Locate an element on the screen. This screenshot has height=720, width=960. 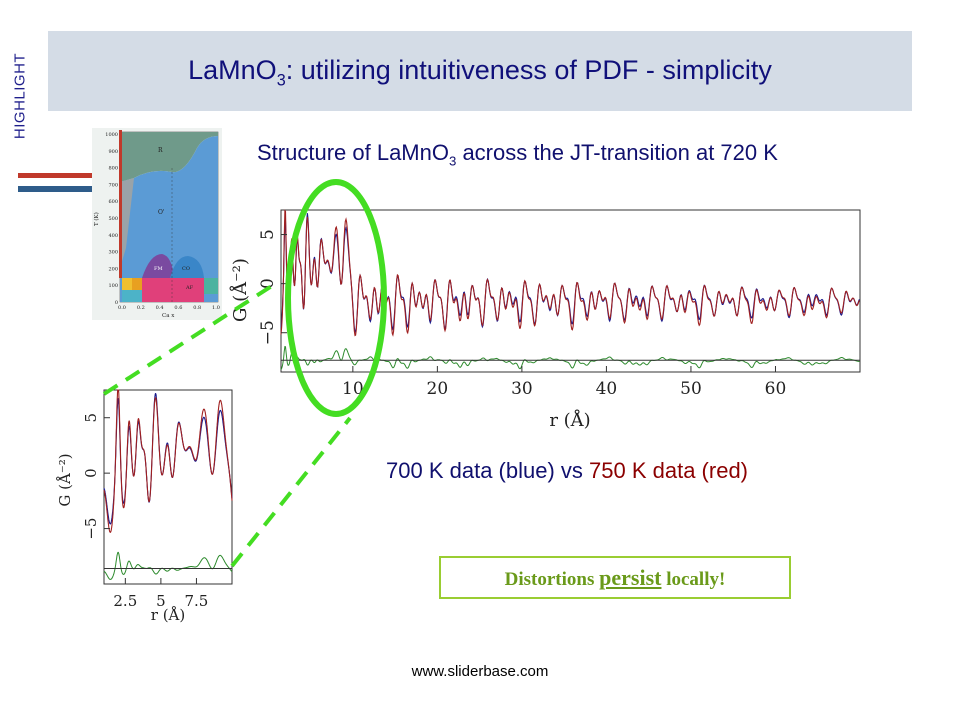
phase-y-tick: 700 is located at coordinates (113, 185).